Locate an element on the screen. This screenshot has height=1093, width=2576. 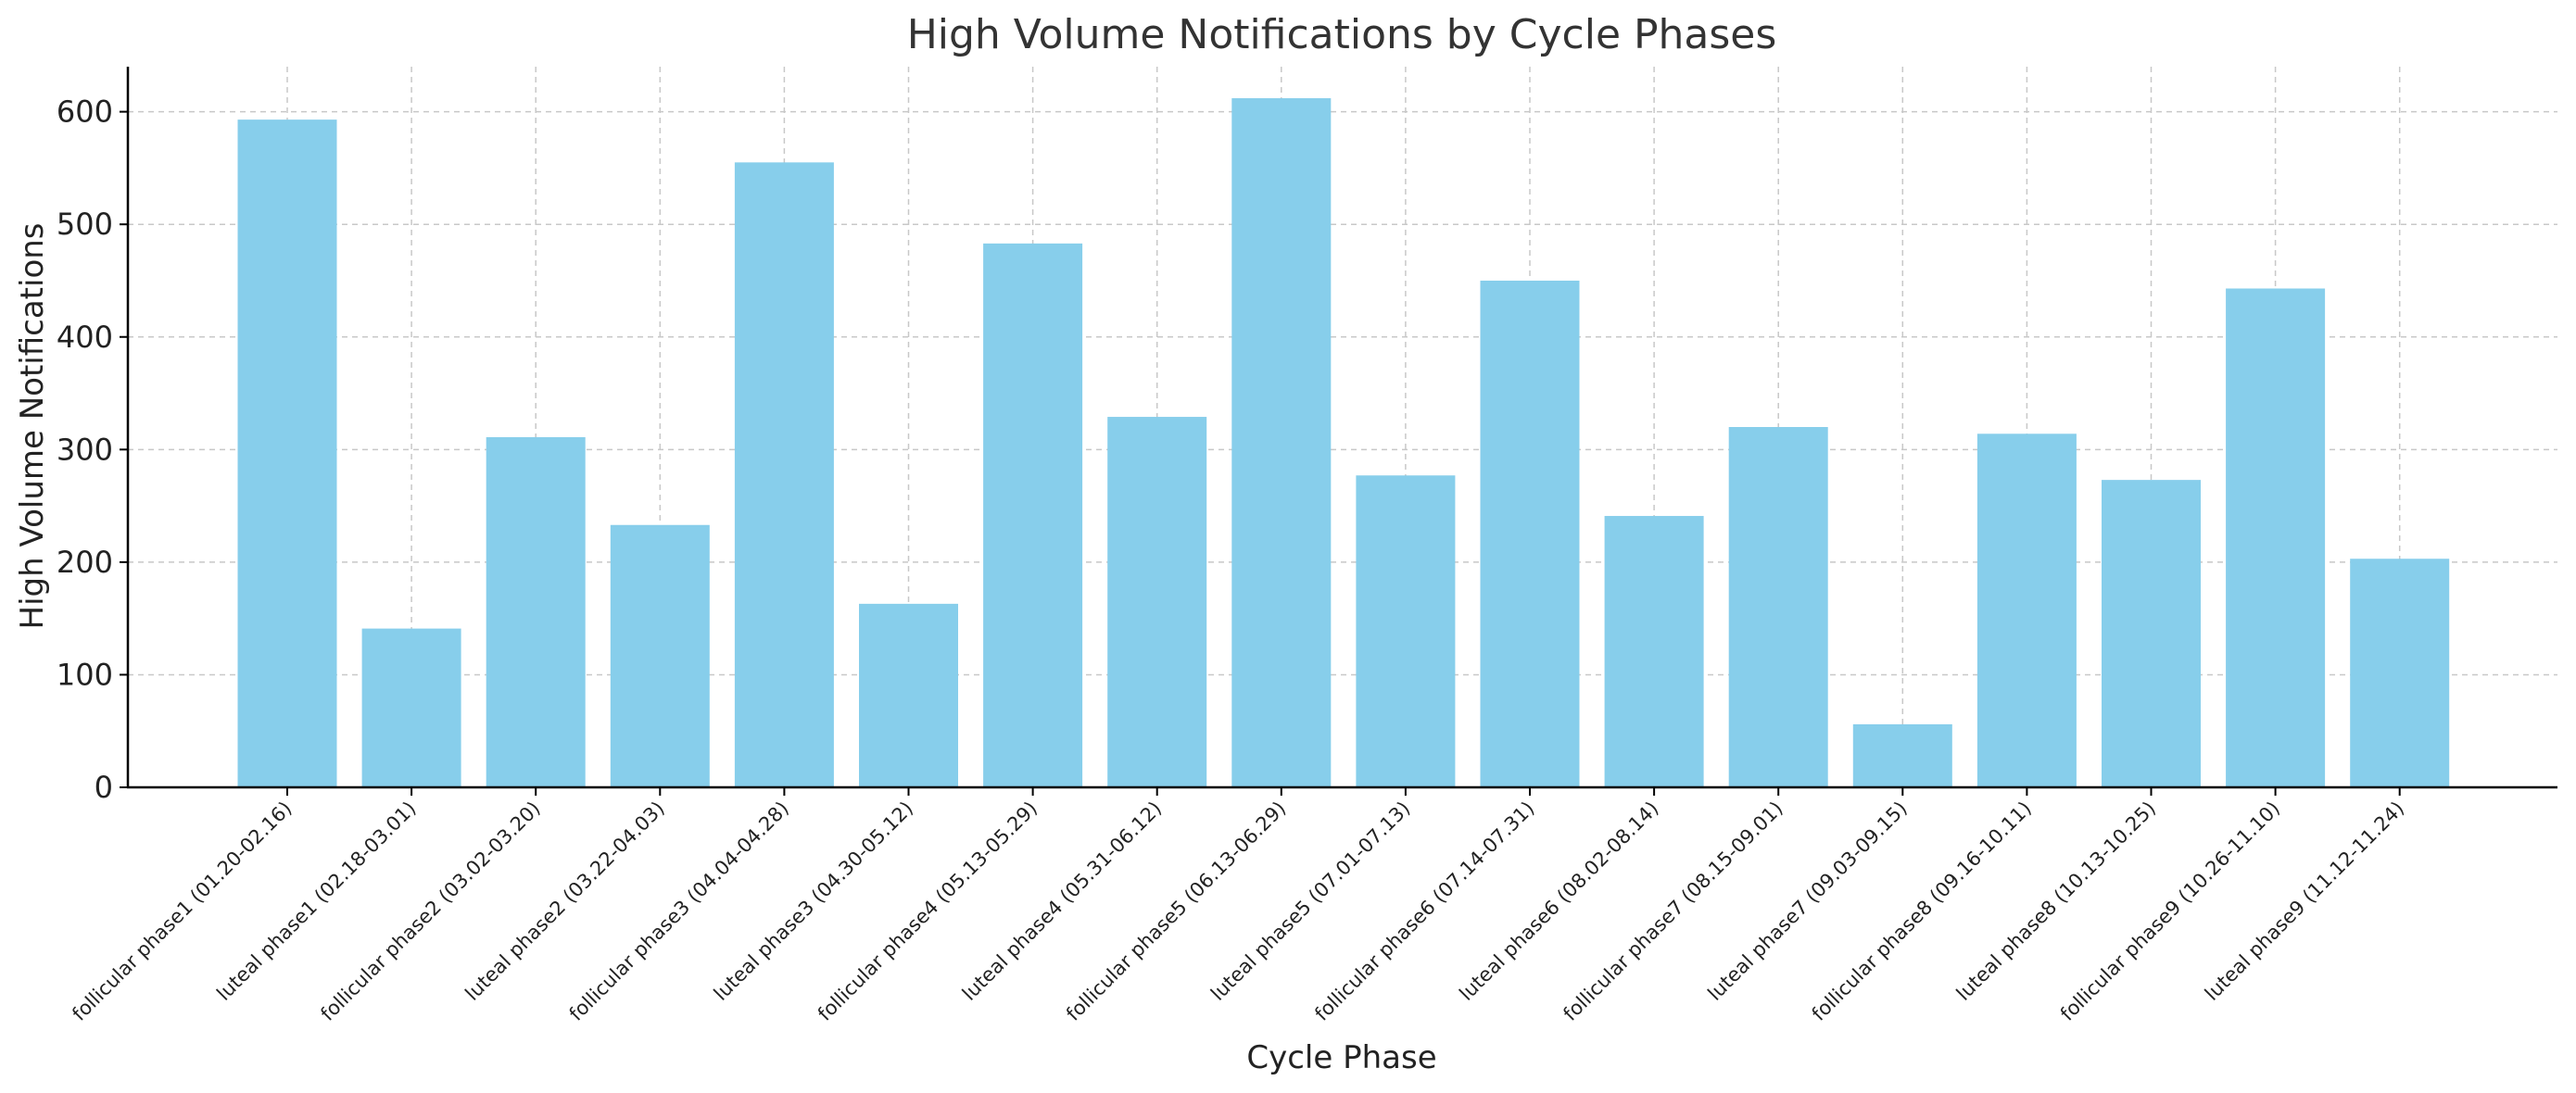
x-tick-label-14: follicular phase8 (09.16-10.11) is located at coordinates (1922, 911).